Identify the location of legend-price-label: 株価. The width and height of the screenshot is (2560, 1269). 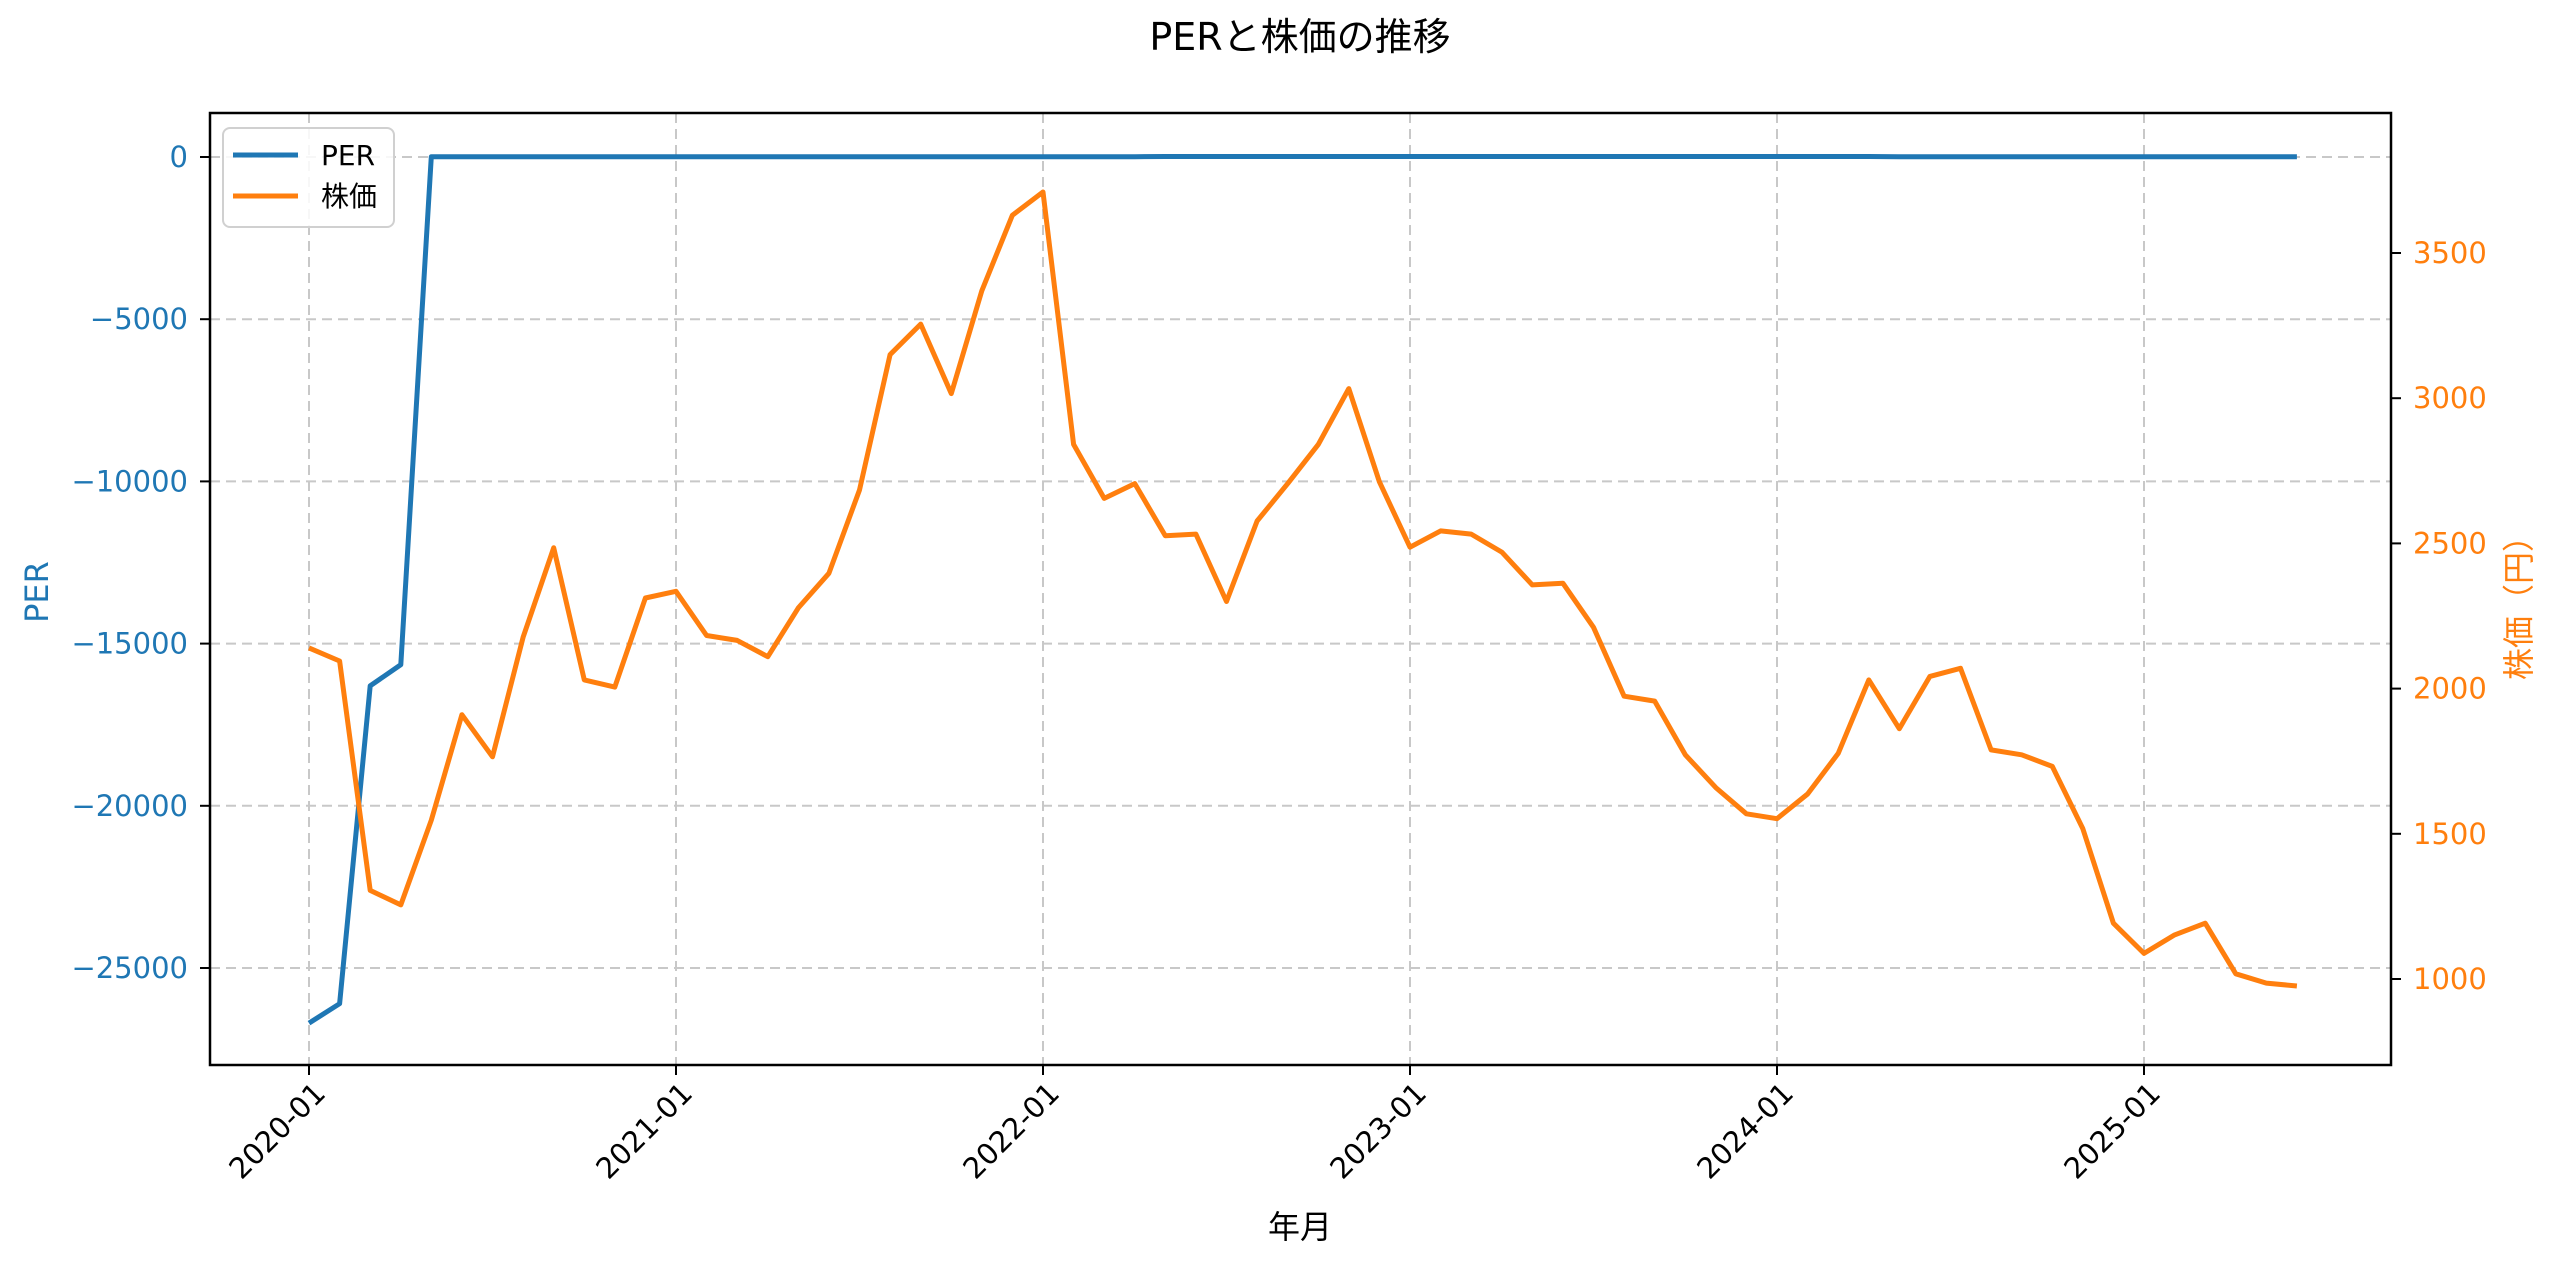
(349, 196).